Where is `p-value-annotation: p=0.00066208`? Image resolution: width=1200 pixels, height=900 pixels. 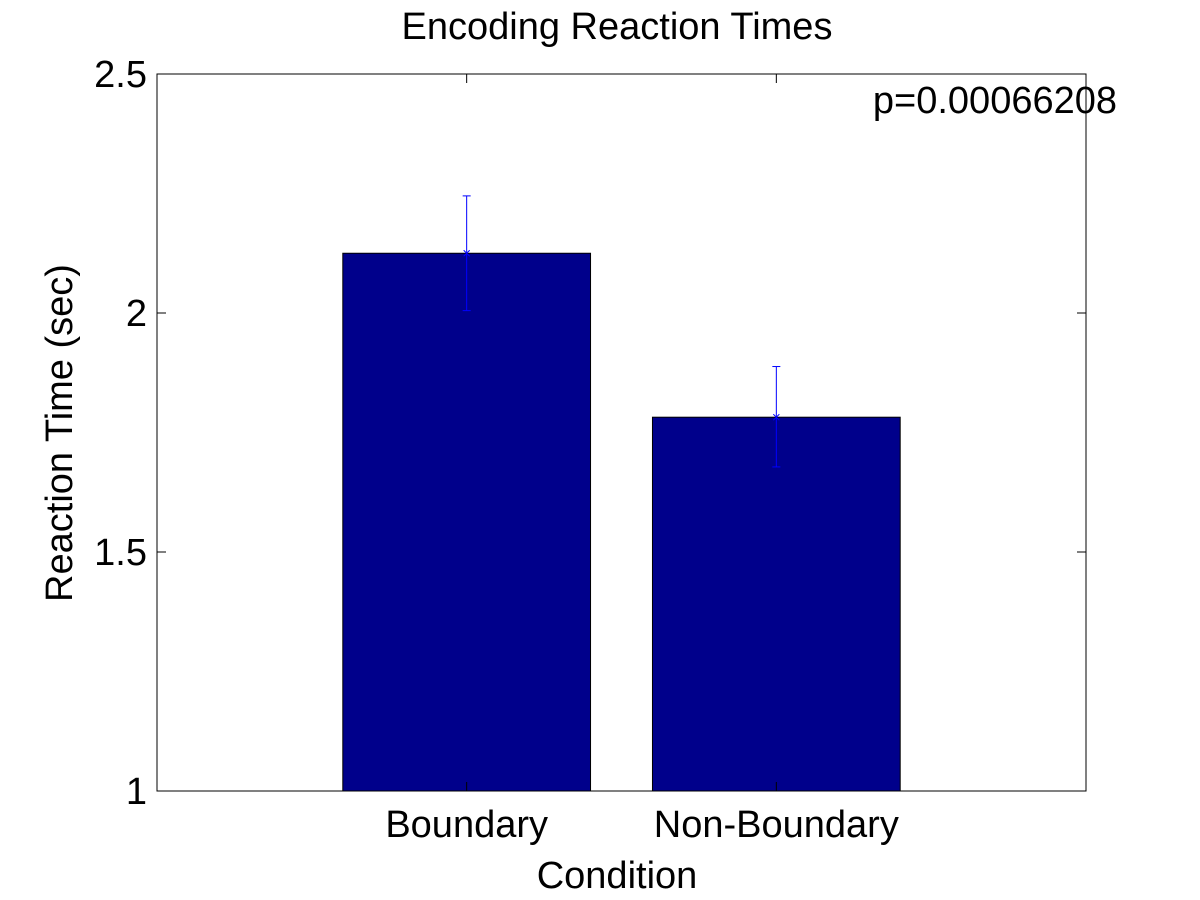
p-value-annotation: p=0.00066208 is located at coordinates (995, 101).